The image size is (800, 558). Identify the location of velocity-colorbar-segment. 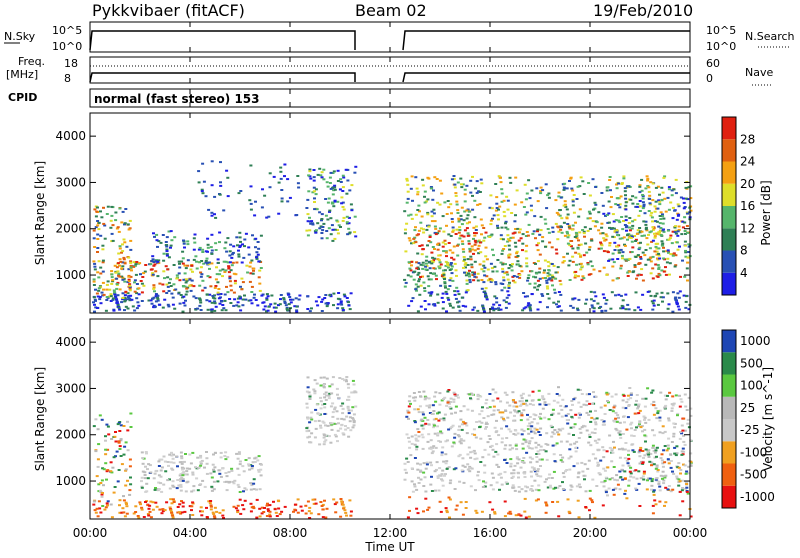
(729, 385).